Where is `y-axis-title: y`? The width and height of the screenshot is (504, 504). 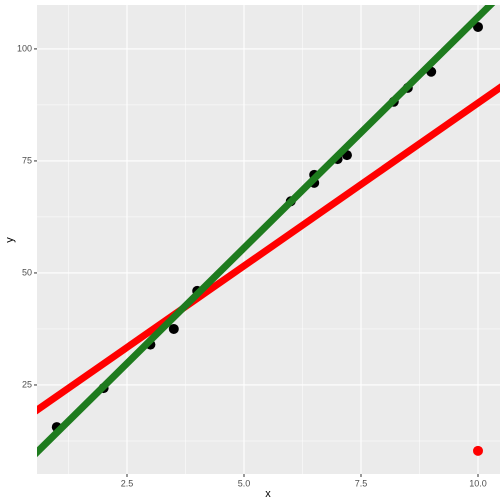 y-axis-title: y is located at coordinates (10, 240).